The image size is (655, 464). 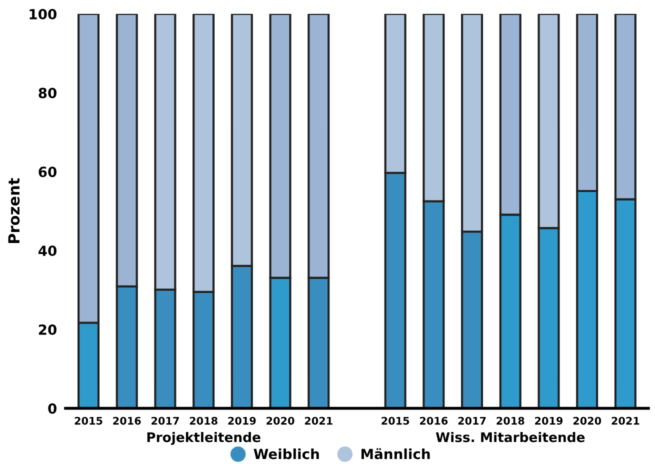 What do you see at coordinates (286, 454) in the screenshot?
I see `legend-label: Weiblich` at bounding box center [286, 454].